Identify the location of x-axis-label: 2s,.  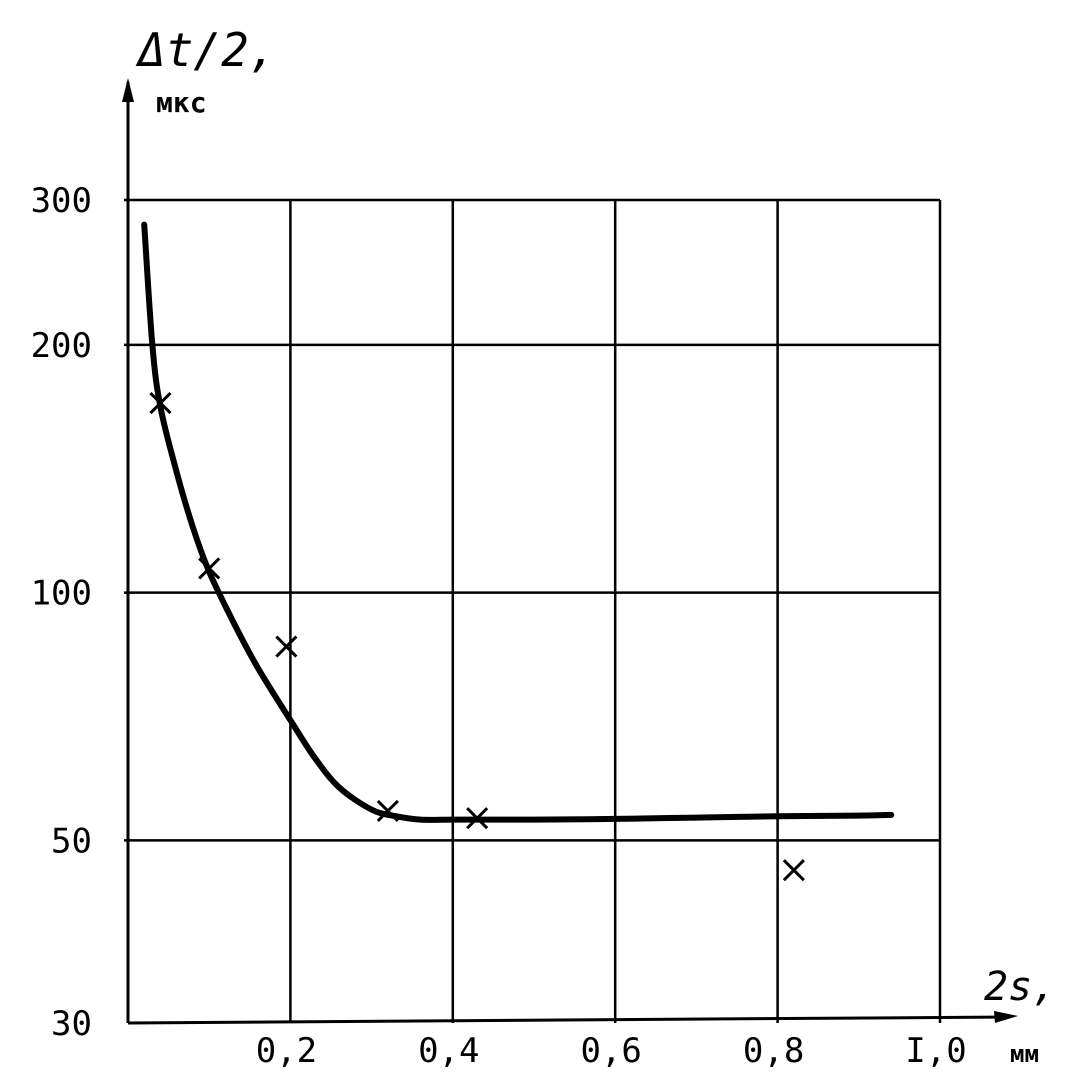
(1020, 987).